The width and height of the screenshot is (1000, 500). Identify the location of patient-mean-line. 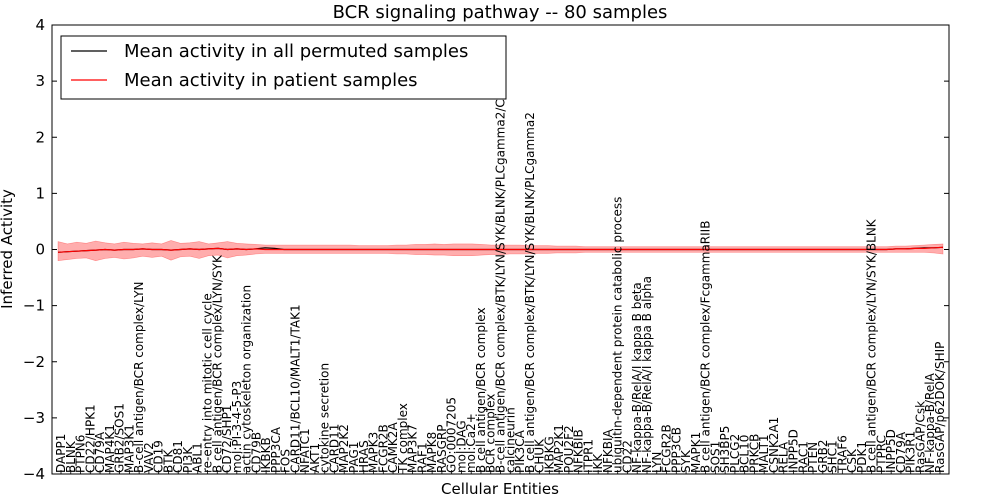
(500, 249).